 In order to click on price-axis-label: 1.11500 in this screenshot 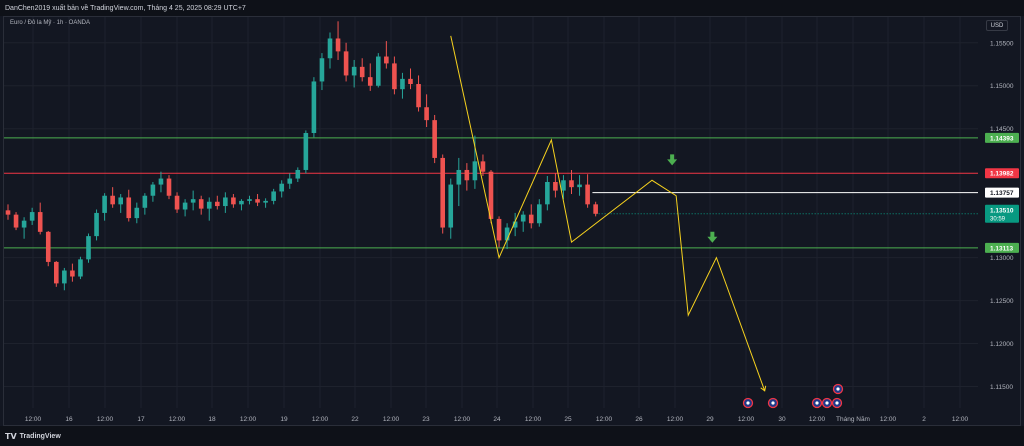, I will do `click(1001, 387)`.